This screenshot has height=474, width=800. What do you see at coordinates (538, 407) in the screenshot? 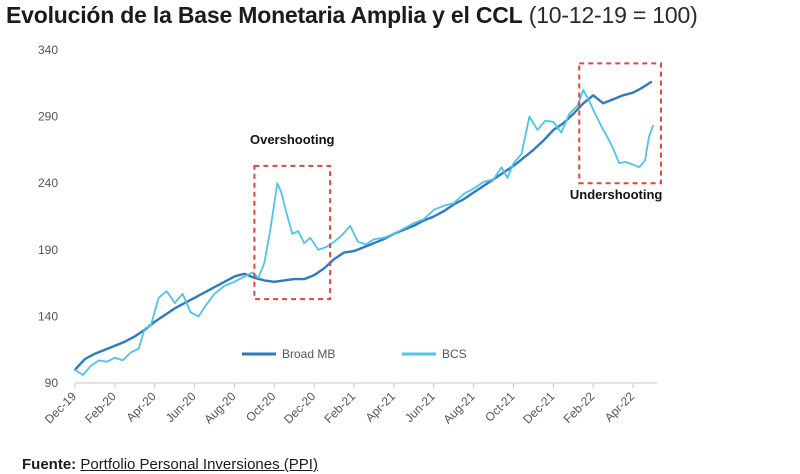
I see `x-tick-label: Dec-21` at bounding box center [538, 407].